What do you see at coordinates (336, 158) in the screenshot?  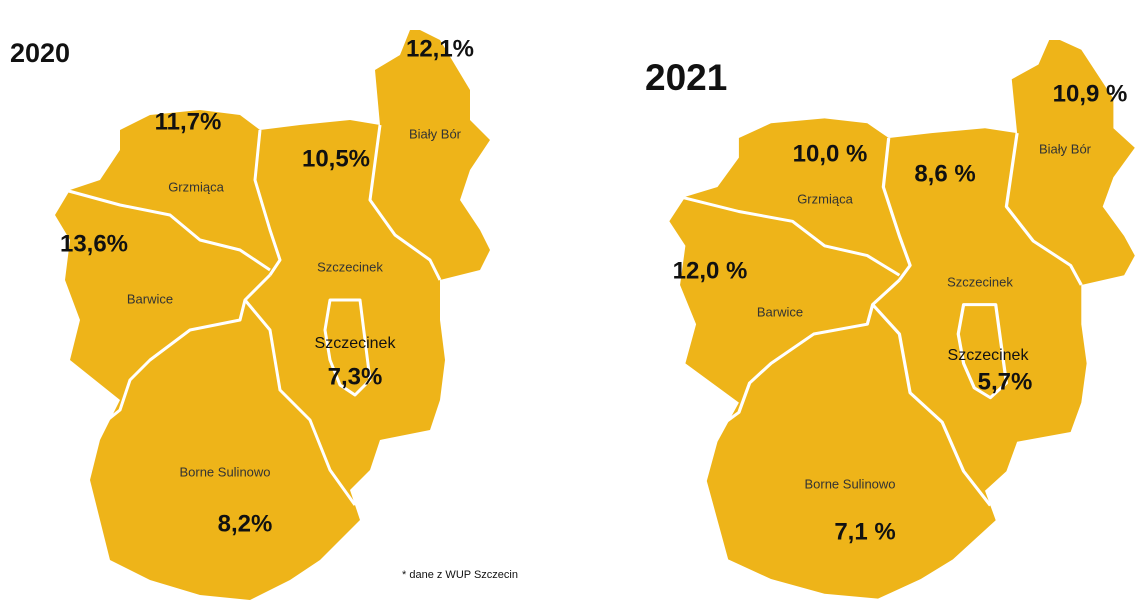 I see `value-label: 10,5%` at bounding box center [336, 158].